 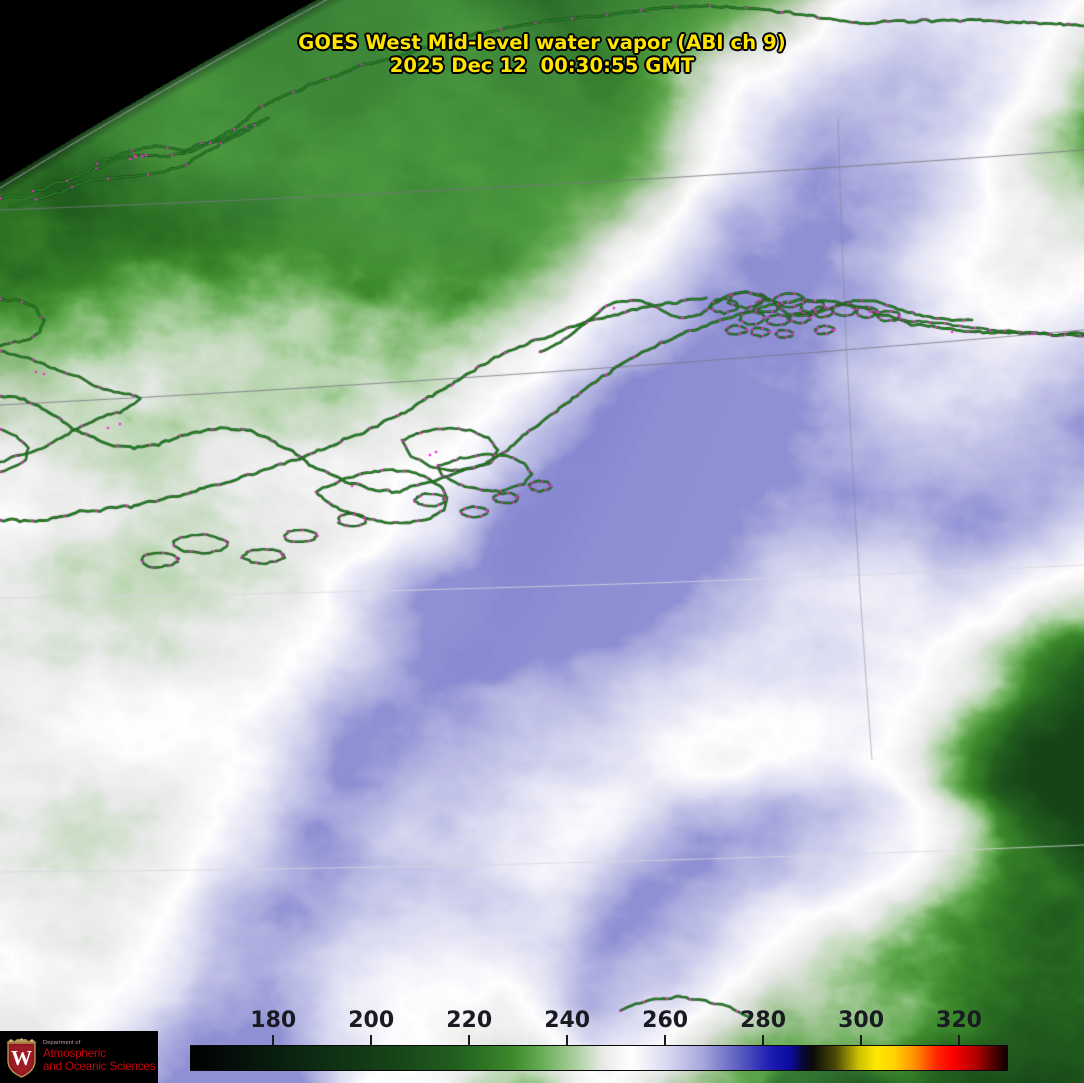 What do you see at coordinates (599, 1058) in the screenshot?
I see `colorbar-gradient` at bounding box center [599, 1058].